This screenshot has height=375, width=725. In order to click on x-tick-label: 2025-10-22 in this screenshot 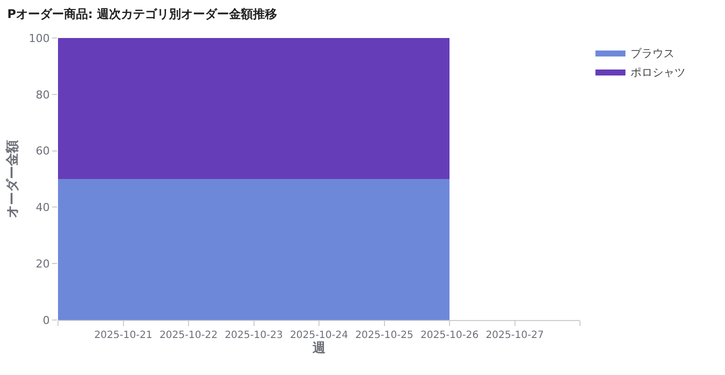, I will do `click(188, 335)`.